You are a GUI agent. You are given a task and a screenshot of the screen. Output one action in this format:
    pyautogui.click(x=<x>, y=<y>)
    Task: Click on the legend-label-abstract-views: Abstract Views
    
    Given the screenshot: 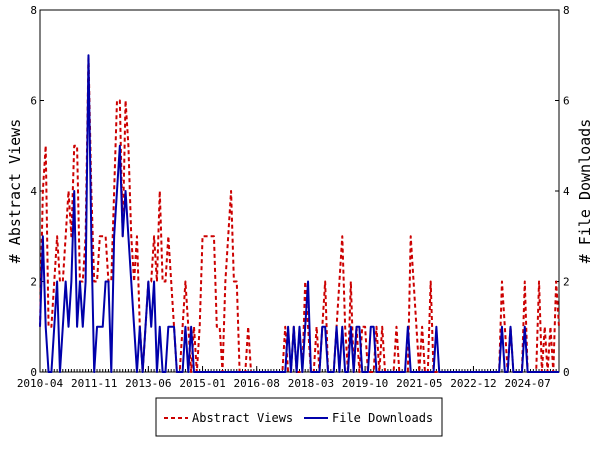 What is the action you would take?
    pyautogui.click(x=242, y=418)
    